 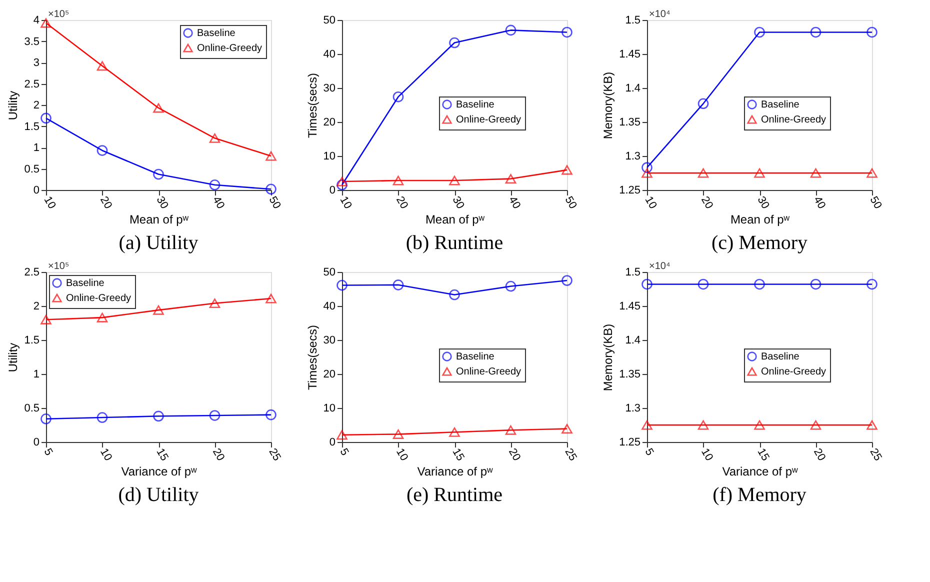 I want to click on y-tick-label: 40, so click(x=329, y=306).